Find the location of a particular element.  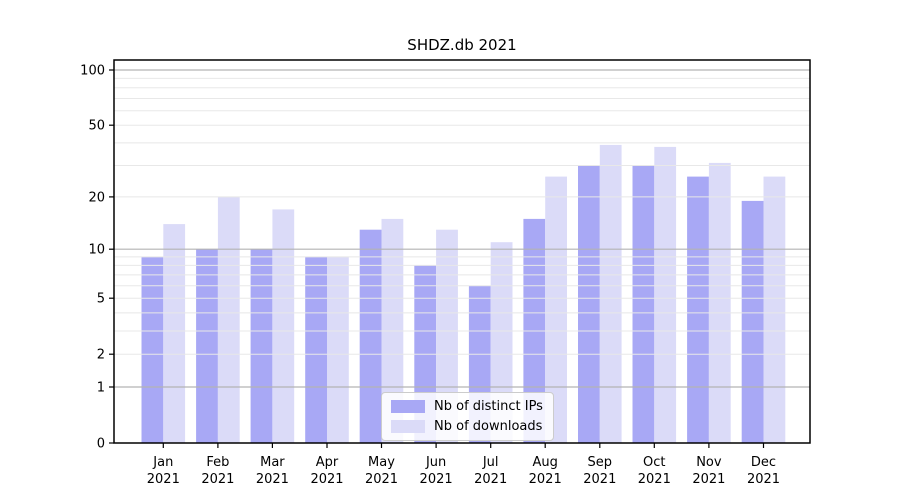

bar-apr-ips is located at coordinates (316, 349).